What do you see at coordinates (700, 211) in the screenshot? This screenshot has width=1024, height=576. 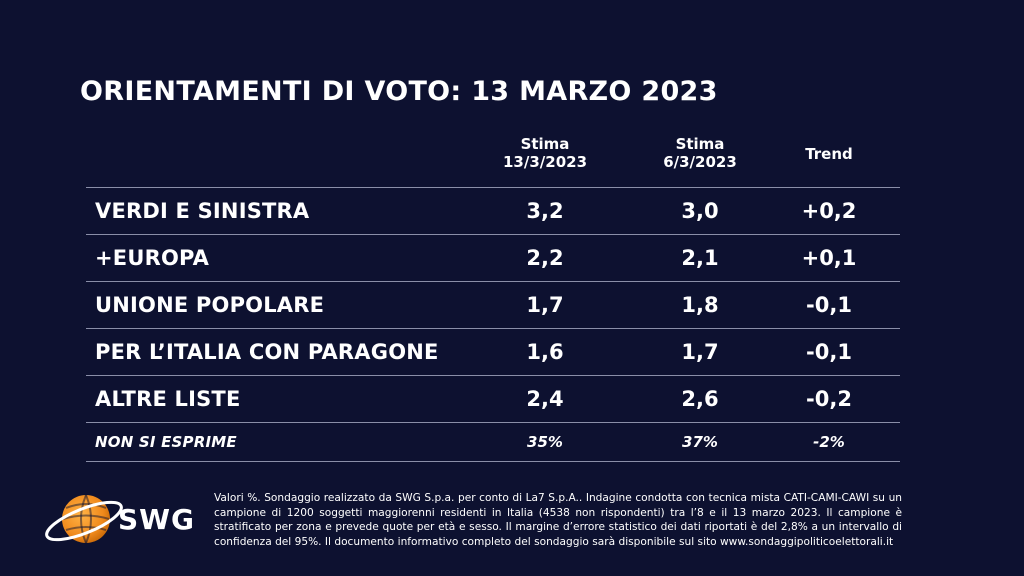 I see `table-cell: 3,0` at bounding box center [700, 211].